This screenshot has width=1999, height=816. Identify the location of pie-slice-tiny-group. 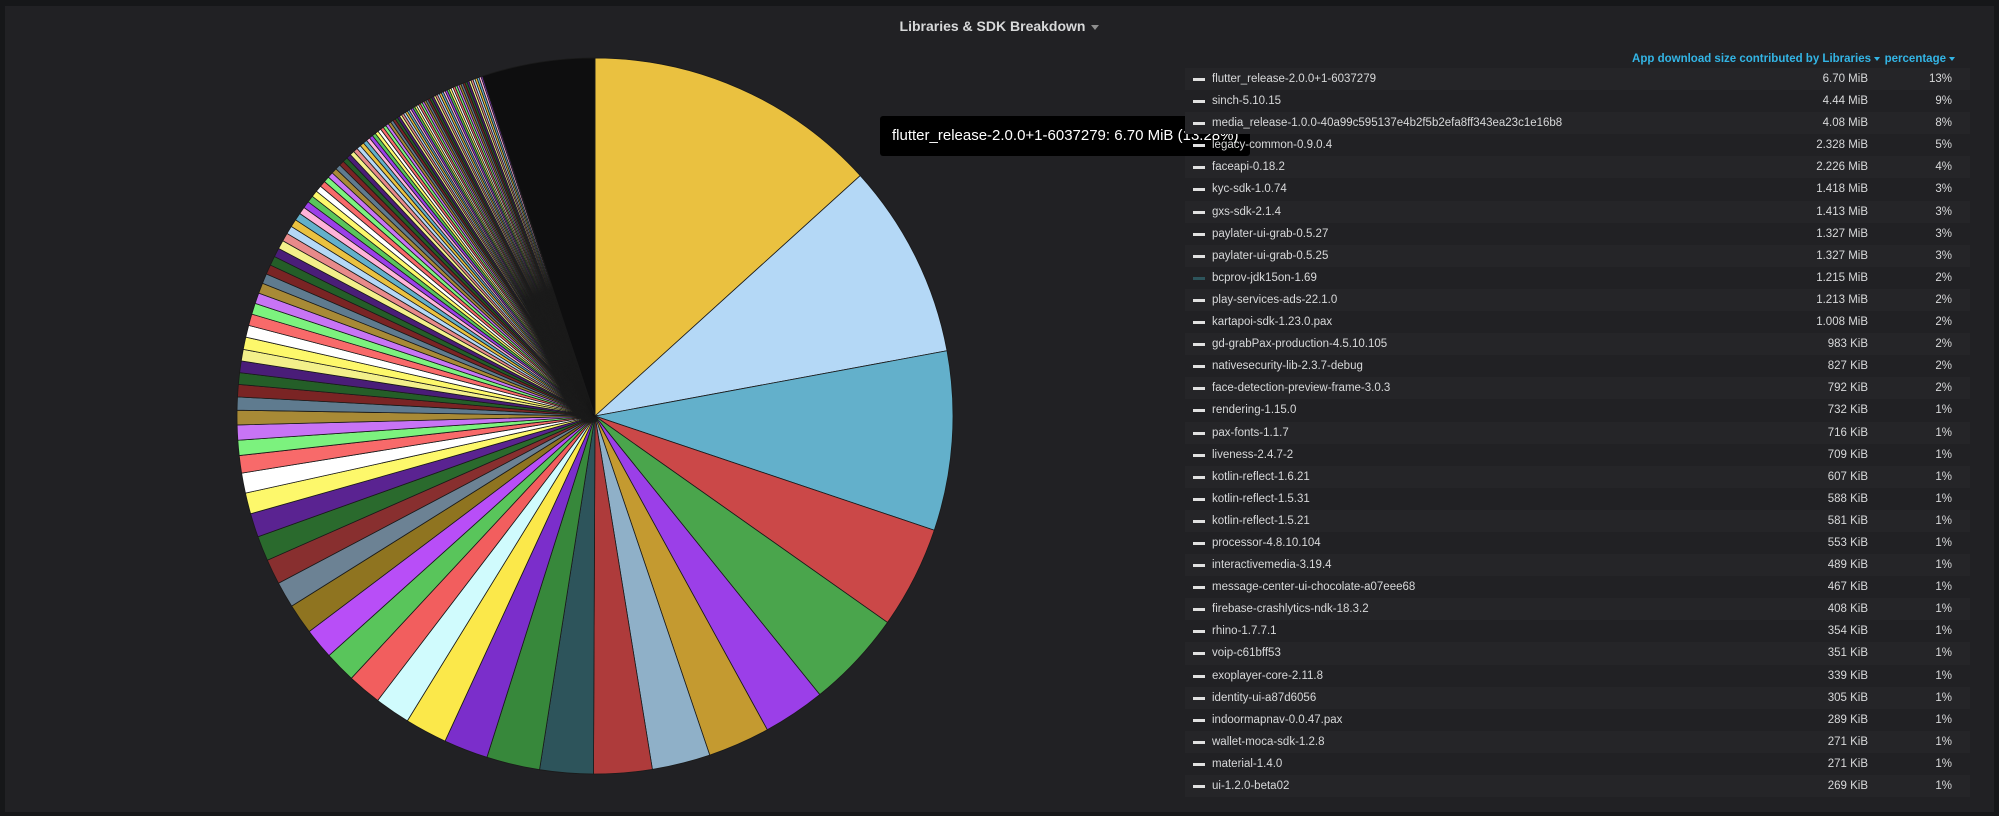
(538, 237).